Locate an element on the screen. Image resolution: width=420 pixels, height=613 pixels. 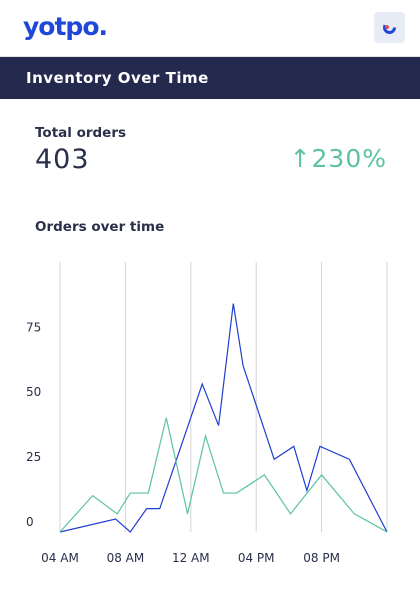
x-tick-label: 08 PM is located at coordinates (321, 558).